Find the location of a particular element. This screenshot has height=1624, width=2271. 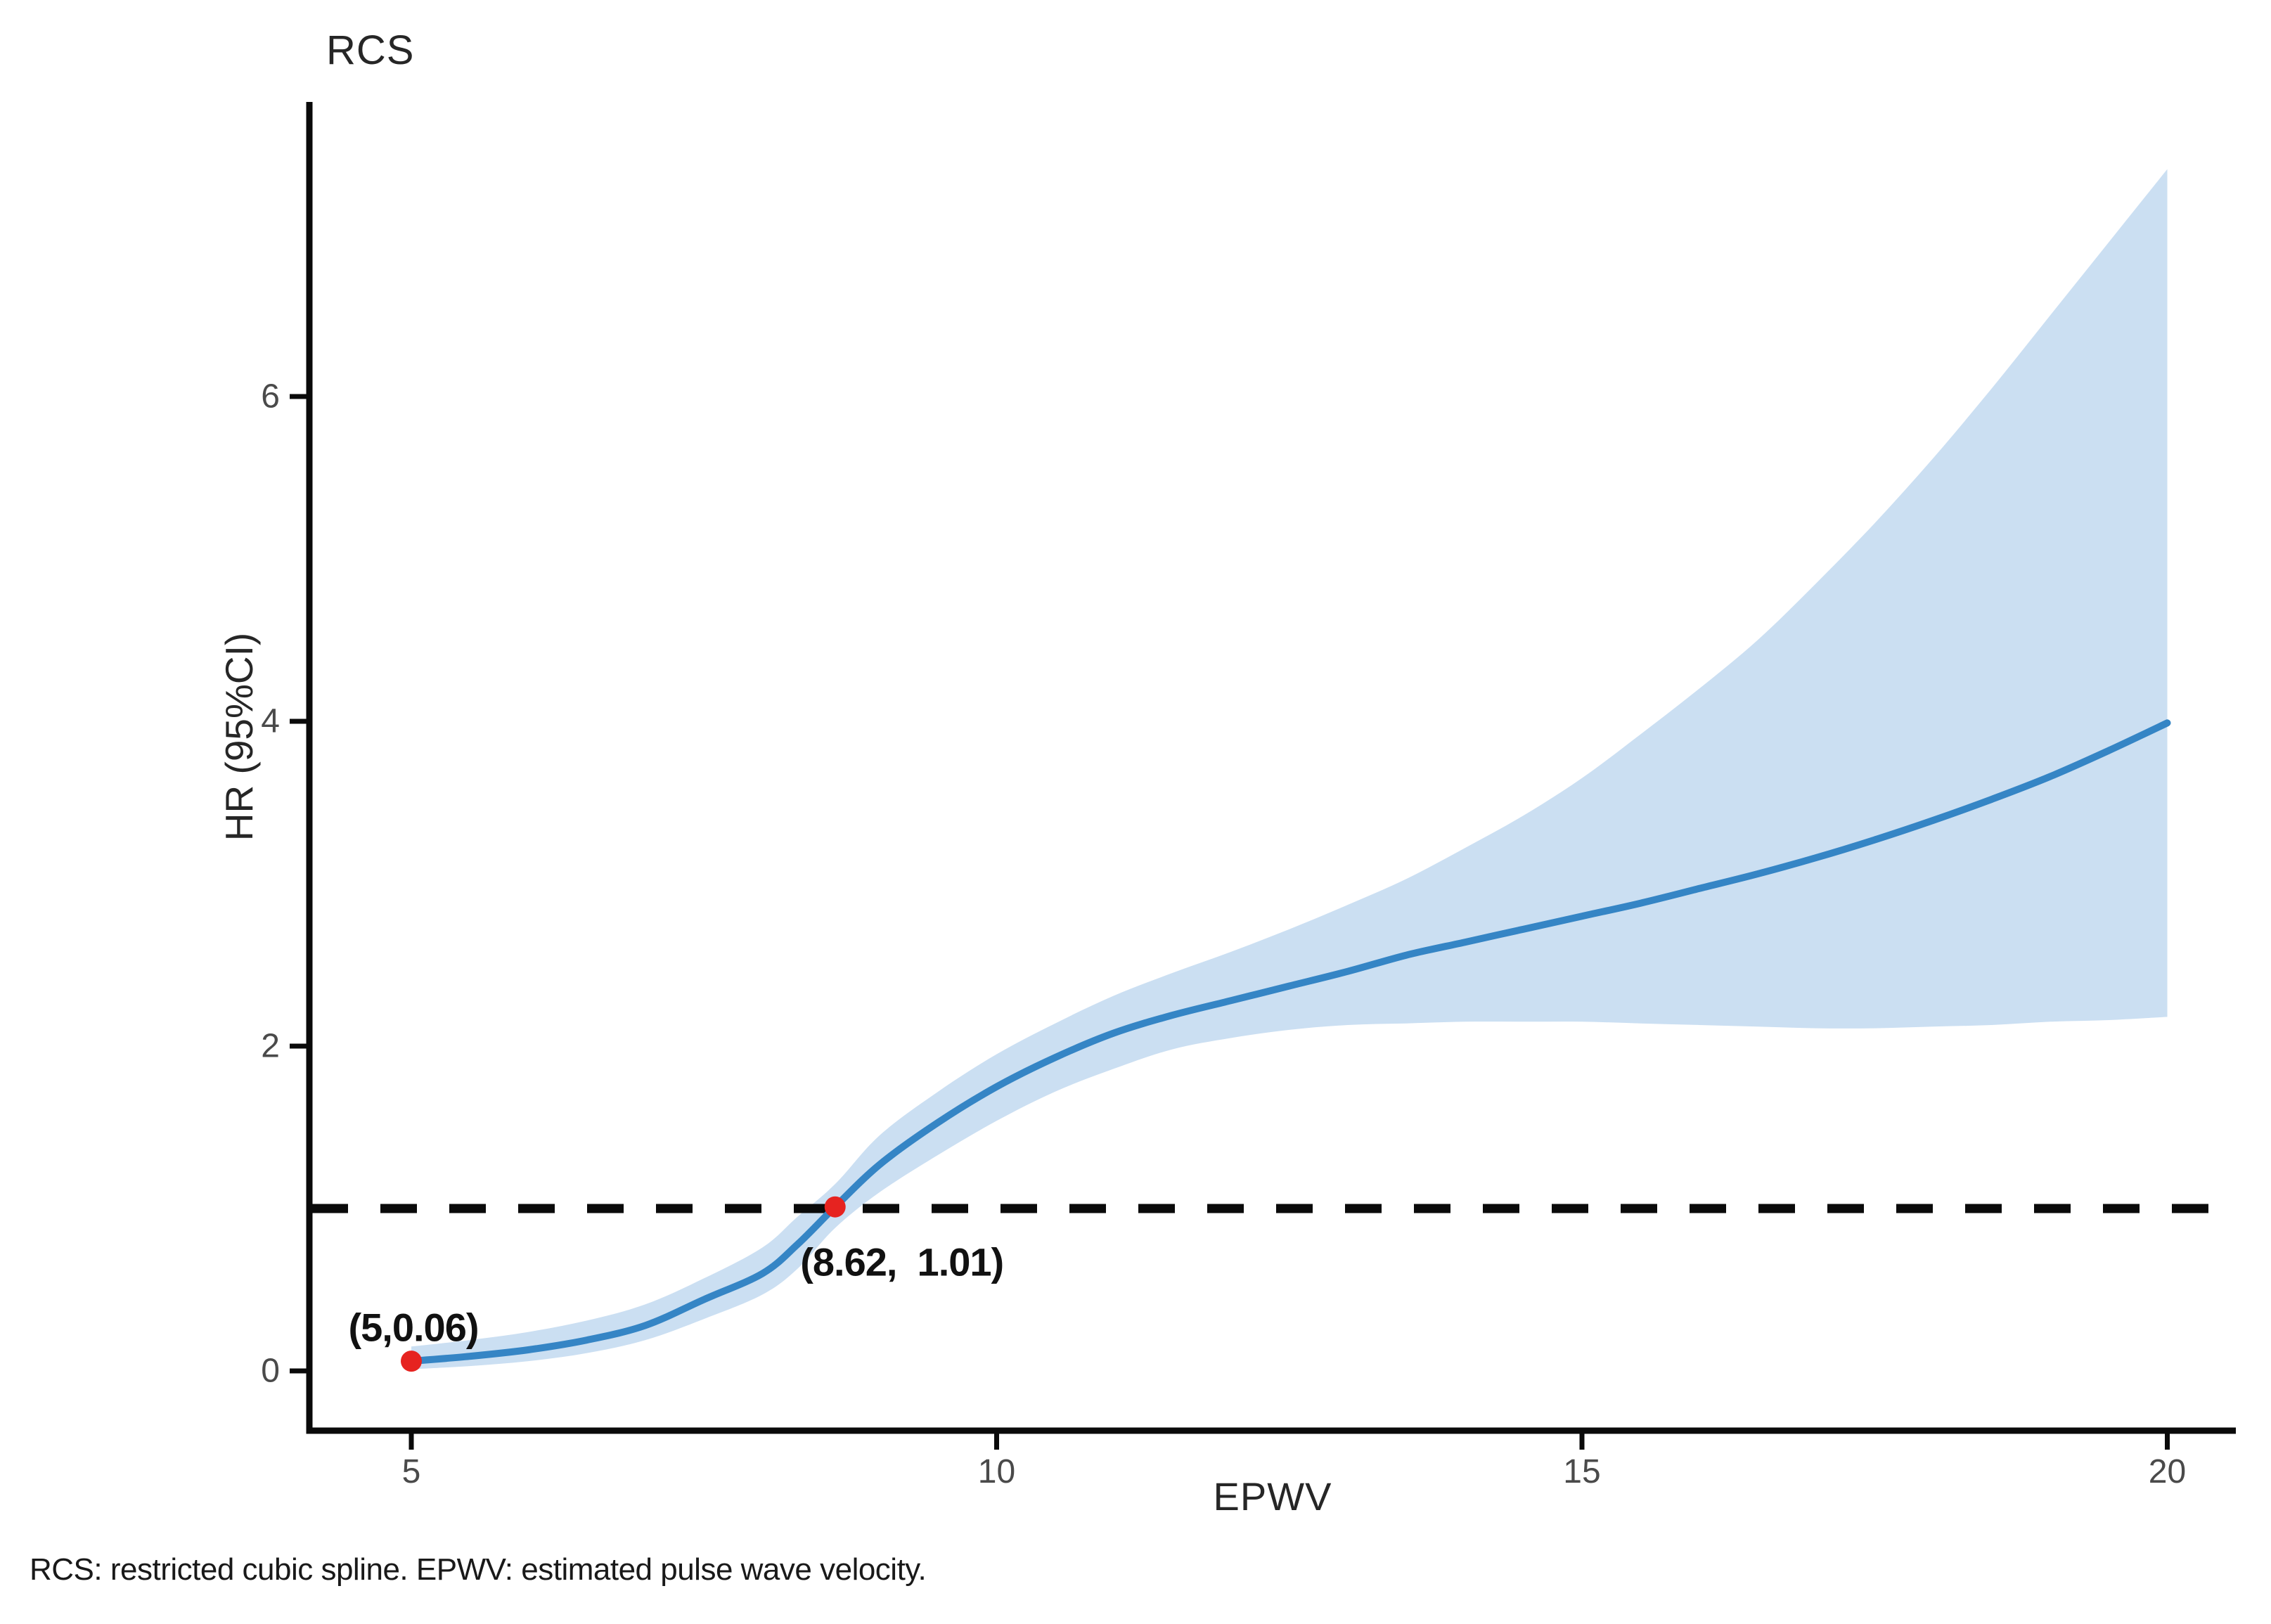

x-axis-title: EPWV is located at coordinates (1273, 1496).